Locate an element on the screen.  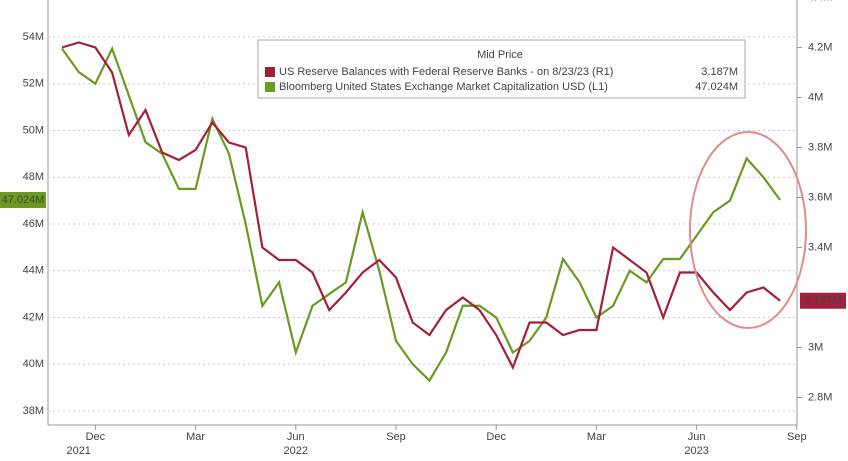
y-tick-label: 38M is located at coordinates (33, 411).